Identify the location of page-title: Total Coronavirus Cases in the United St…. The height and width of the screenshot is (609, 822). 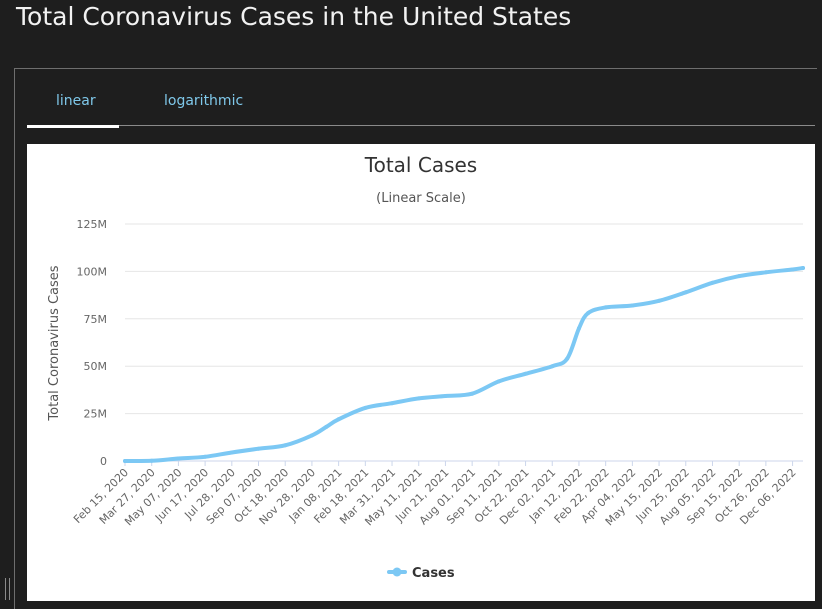
(294, 16).